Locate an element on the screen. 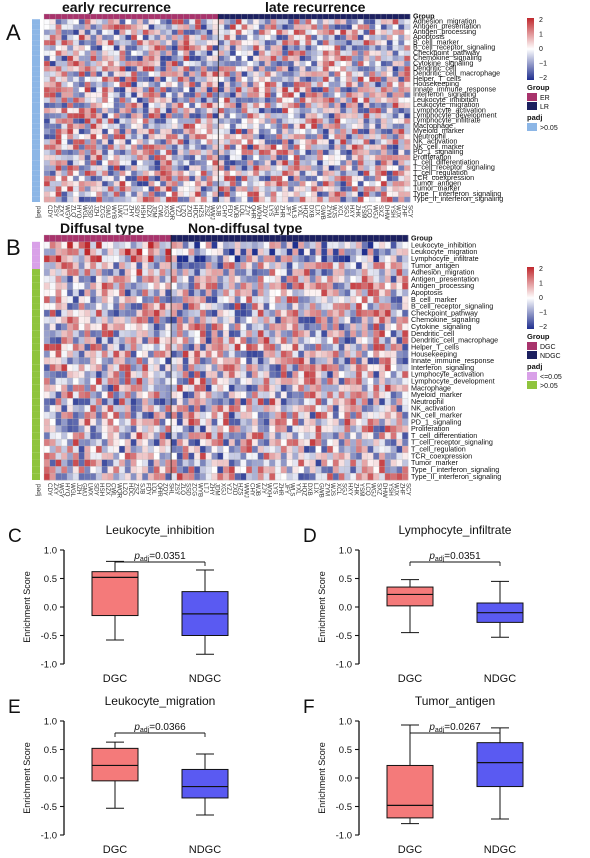 Image resolution: width=590 pixels, height=858 pixels. x-category-label: NDGC is located at coordinates (205, 679).